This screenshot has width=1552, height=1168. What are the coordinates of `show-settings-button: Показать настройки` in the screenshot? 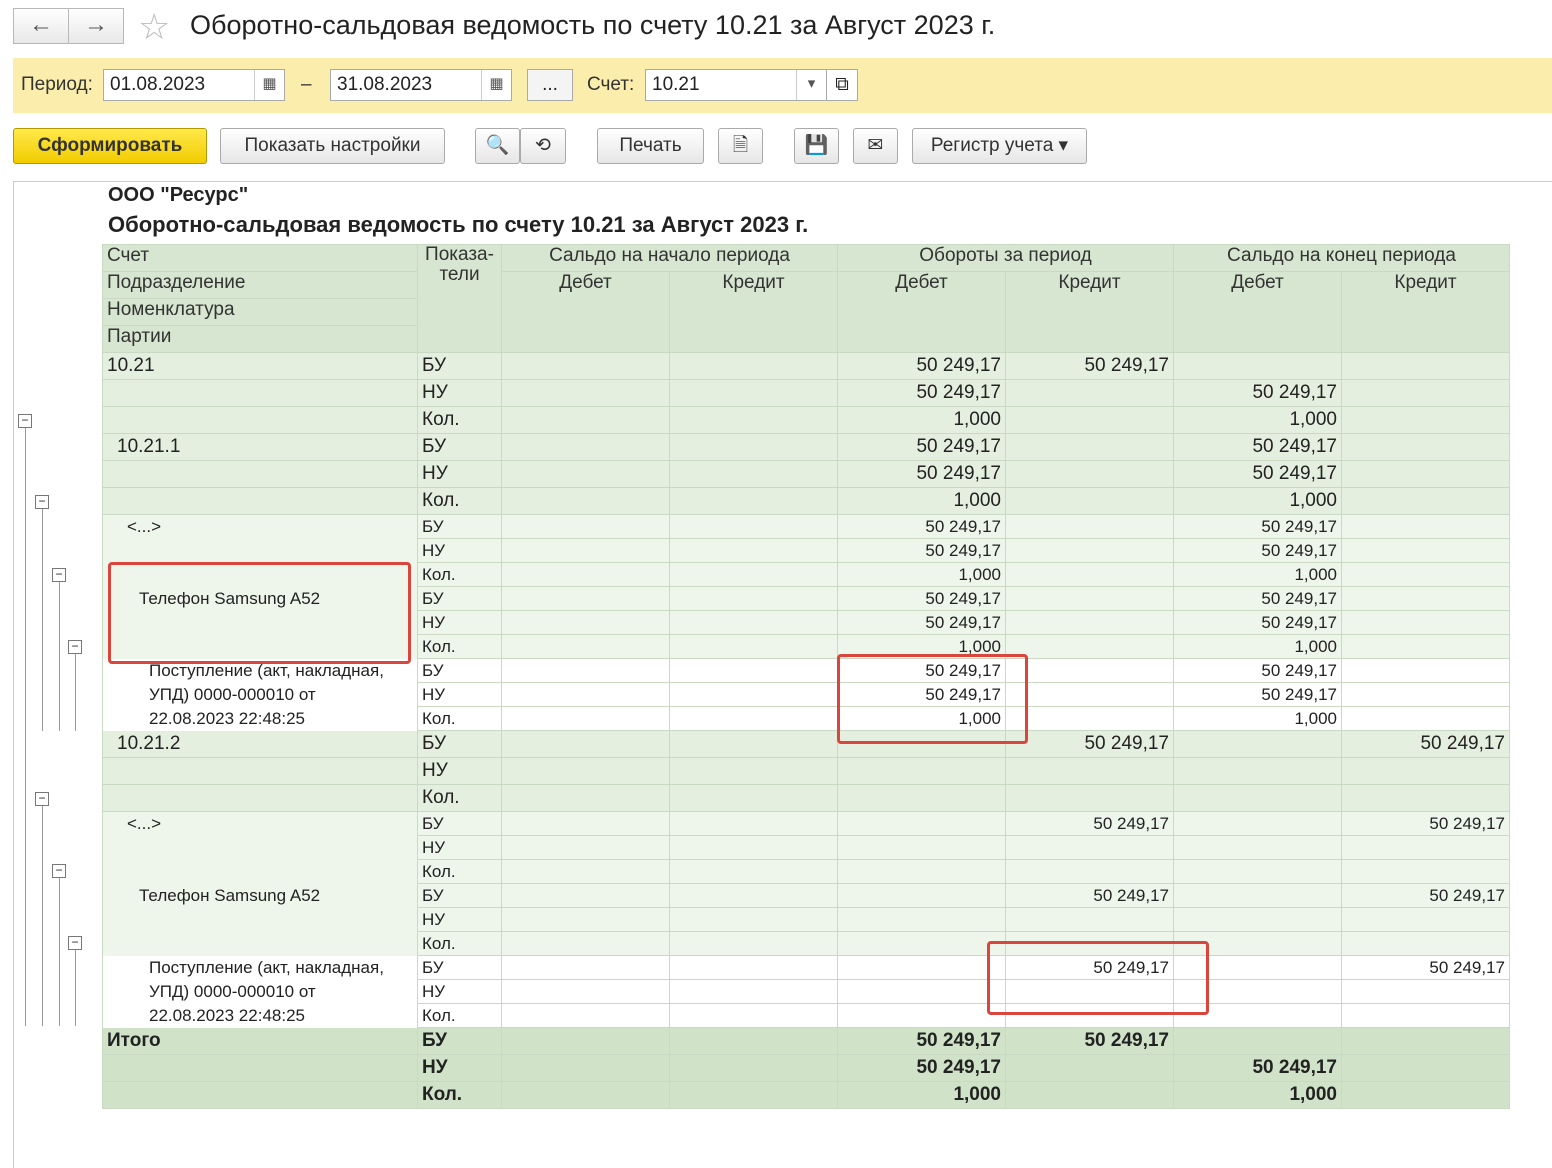 It's located at (332, 146).